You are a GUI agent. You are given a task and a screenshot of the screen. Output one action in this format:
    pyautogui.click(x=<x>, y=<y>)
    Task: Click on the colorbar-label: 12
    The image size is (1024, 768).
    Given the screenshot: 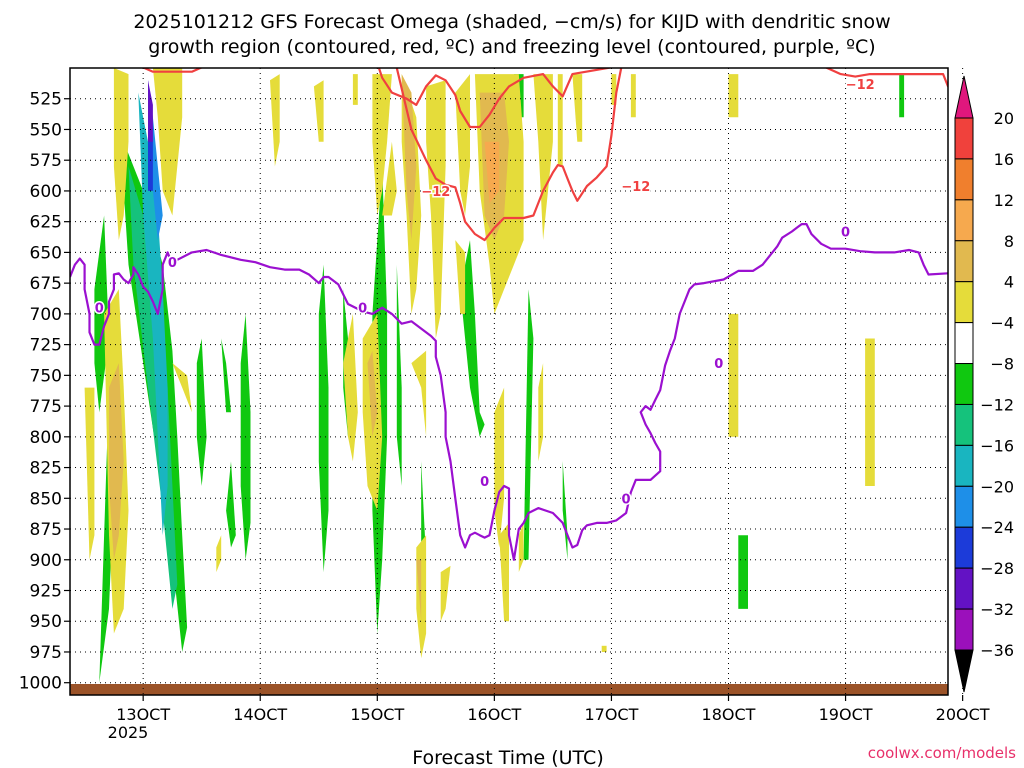 What is the action you would take?
    pyautogui.click(x=1004, y=200)
    